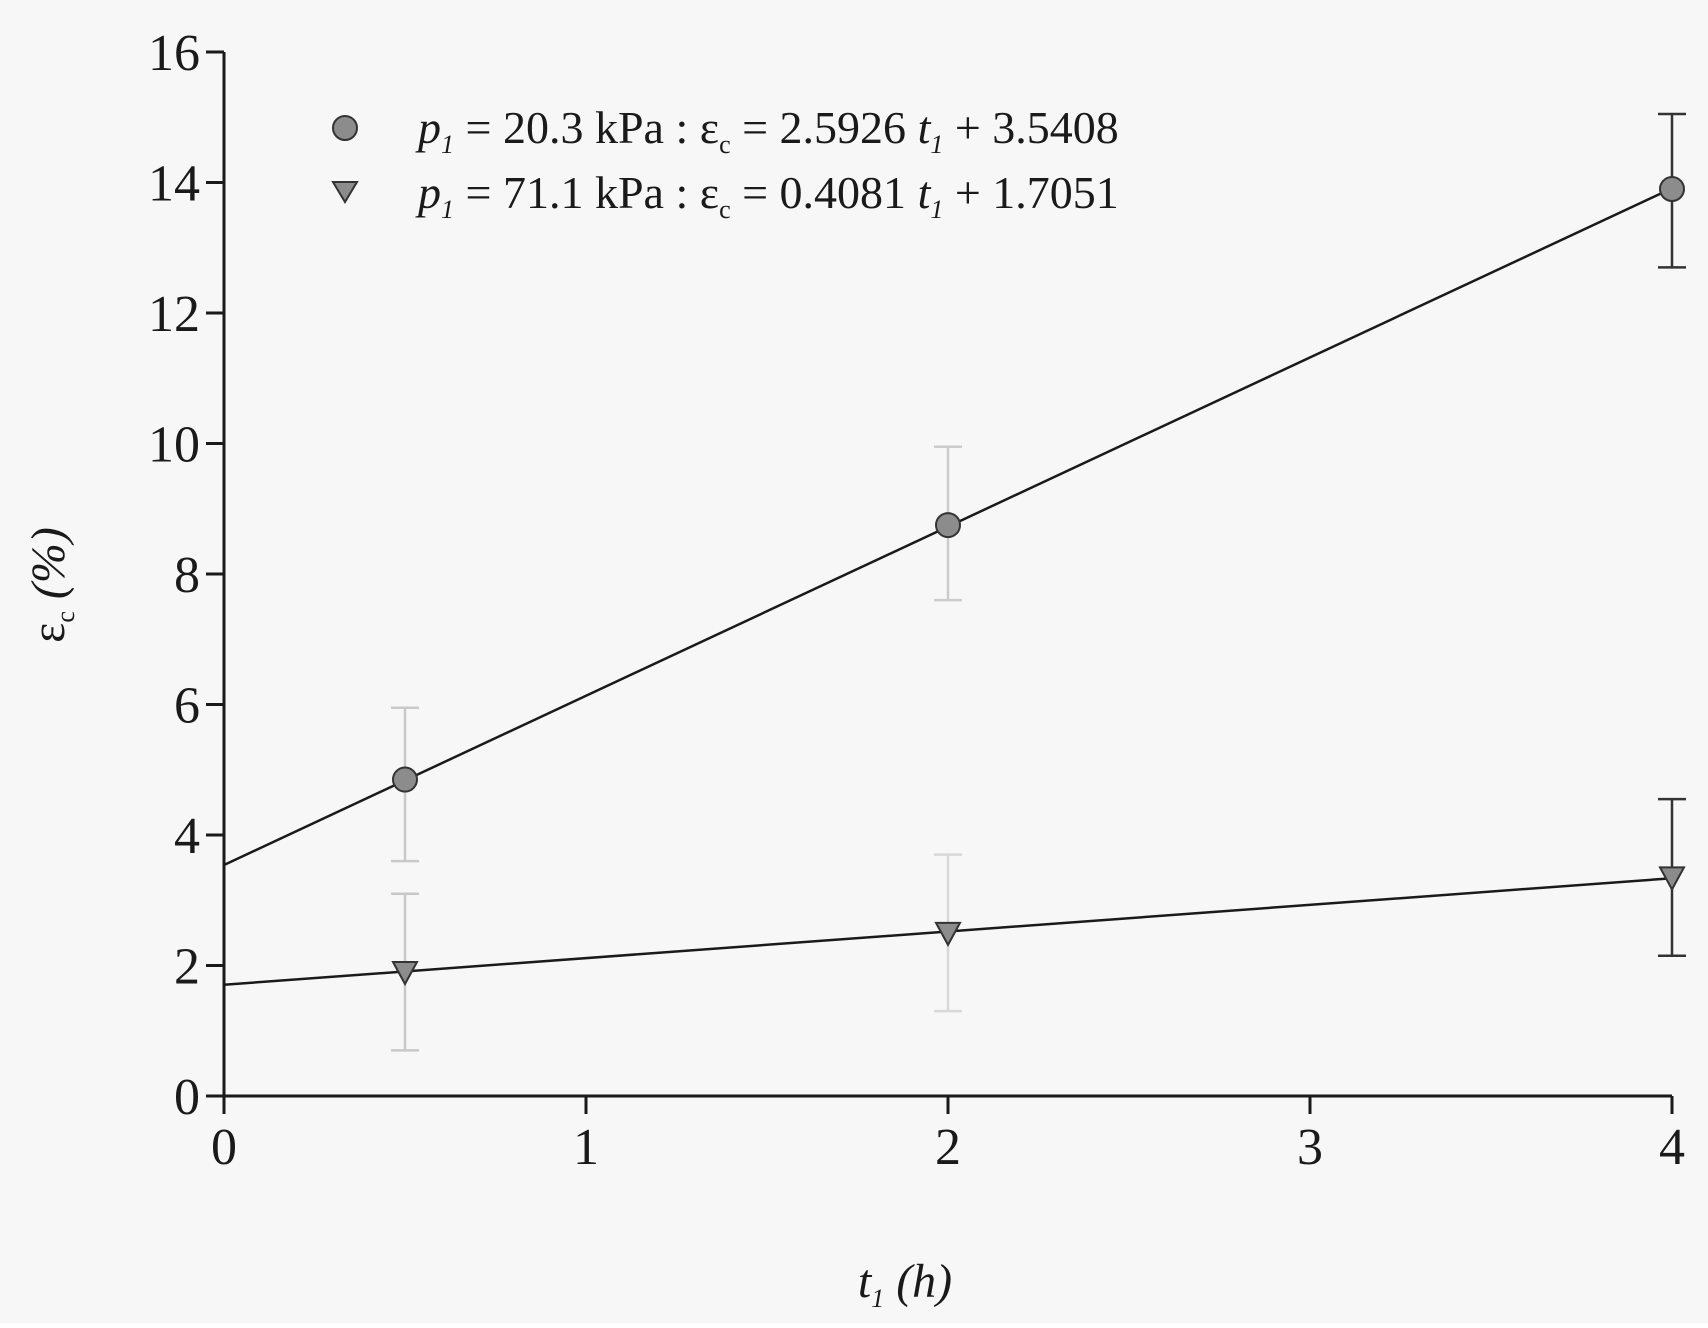 The height and width of the screenshot is (1328, 1708). Describe the element at coordinates (1310, 1147) in the screenshot. I see `x-tick-label: 3` at that location.